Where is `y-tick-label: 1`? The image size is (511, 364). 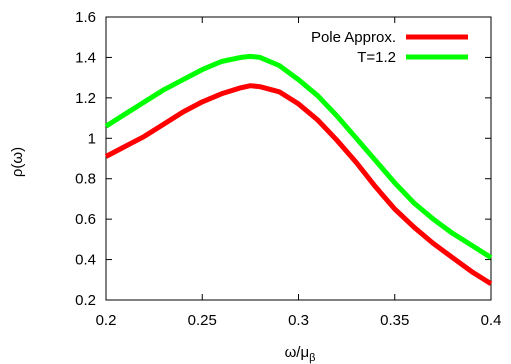 y-tick-label: 1 is located at coordinates (92, 138).